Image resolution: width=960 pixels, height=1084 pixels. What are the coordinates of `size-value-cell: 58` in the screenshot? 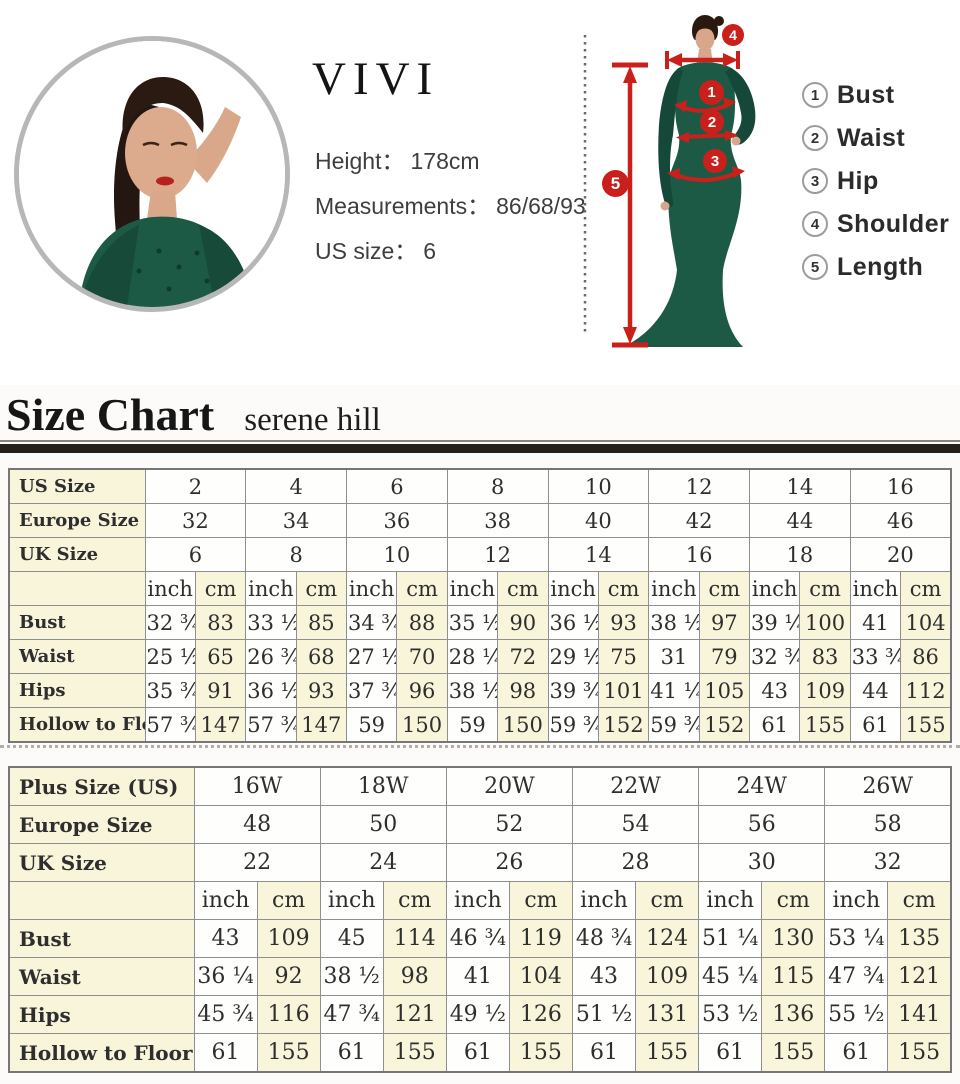 It's located at (888, 824).